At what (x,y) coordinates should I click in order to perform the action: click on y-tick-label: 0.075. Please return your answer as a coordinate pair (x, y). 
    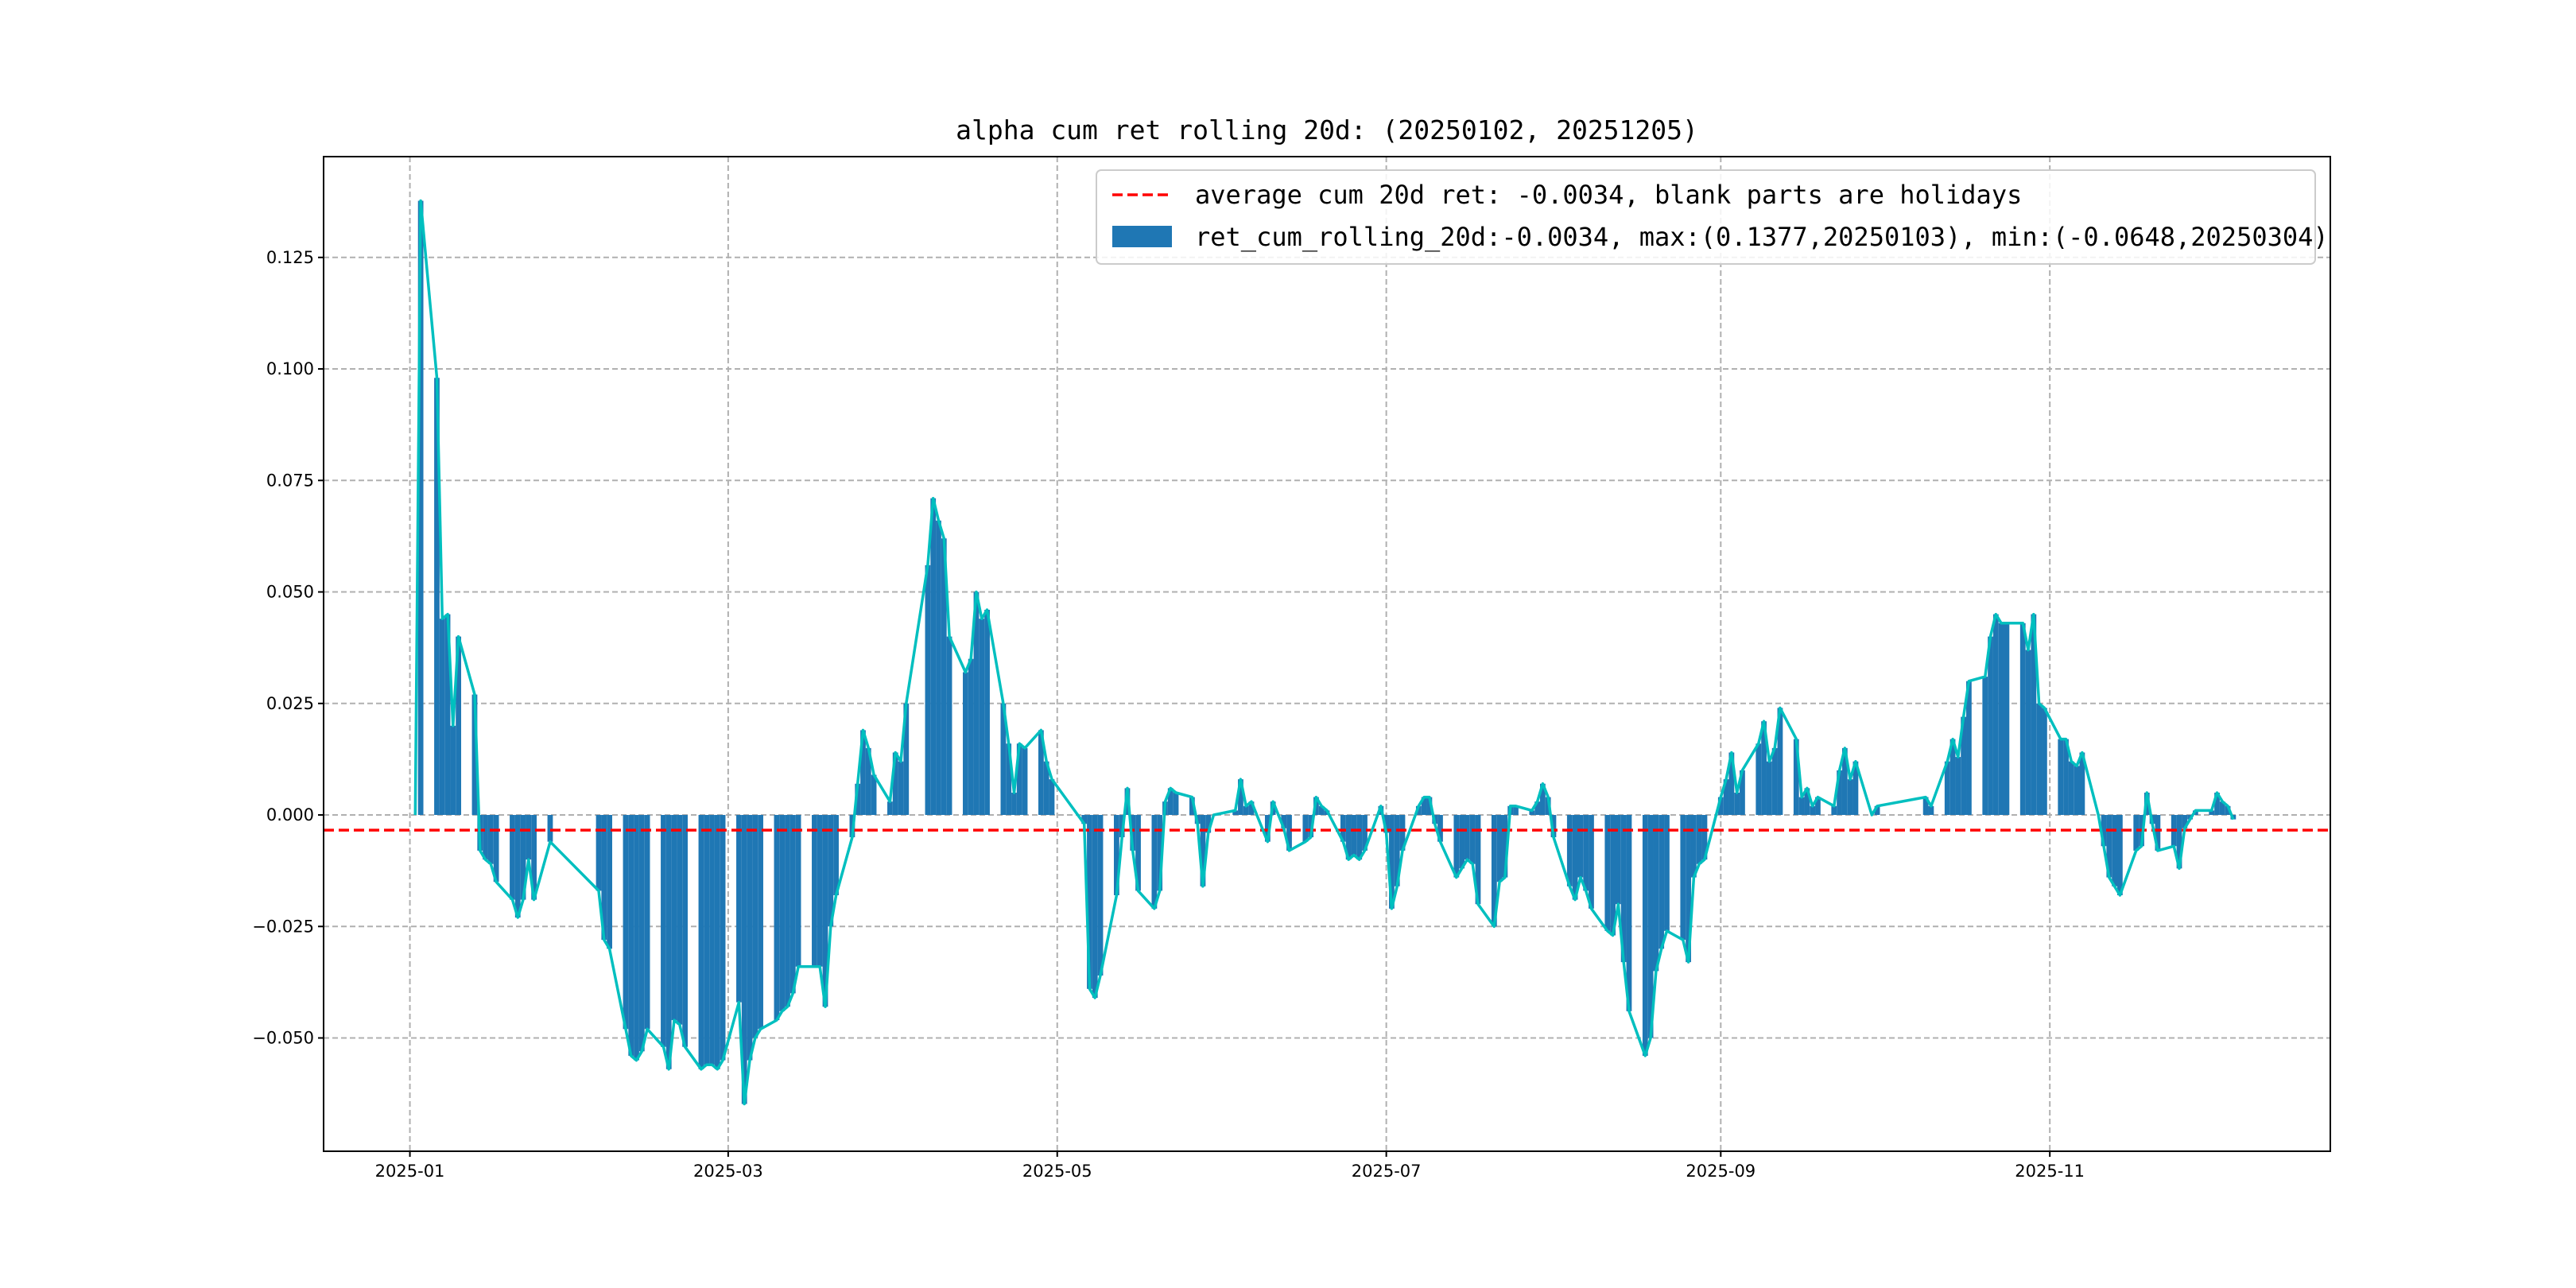
    Looking at the image, I should click on (290, 481).